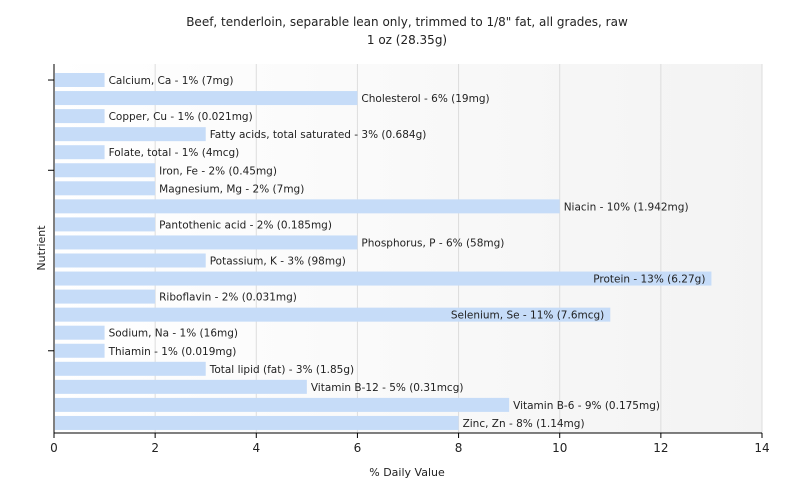  Describe the element at coordinates (228, 298) in the screenshot. I see `bar-label-12: Riboflavin - 2% (0.031mg)` at that location.